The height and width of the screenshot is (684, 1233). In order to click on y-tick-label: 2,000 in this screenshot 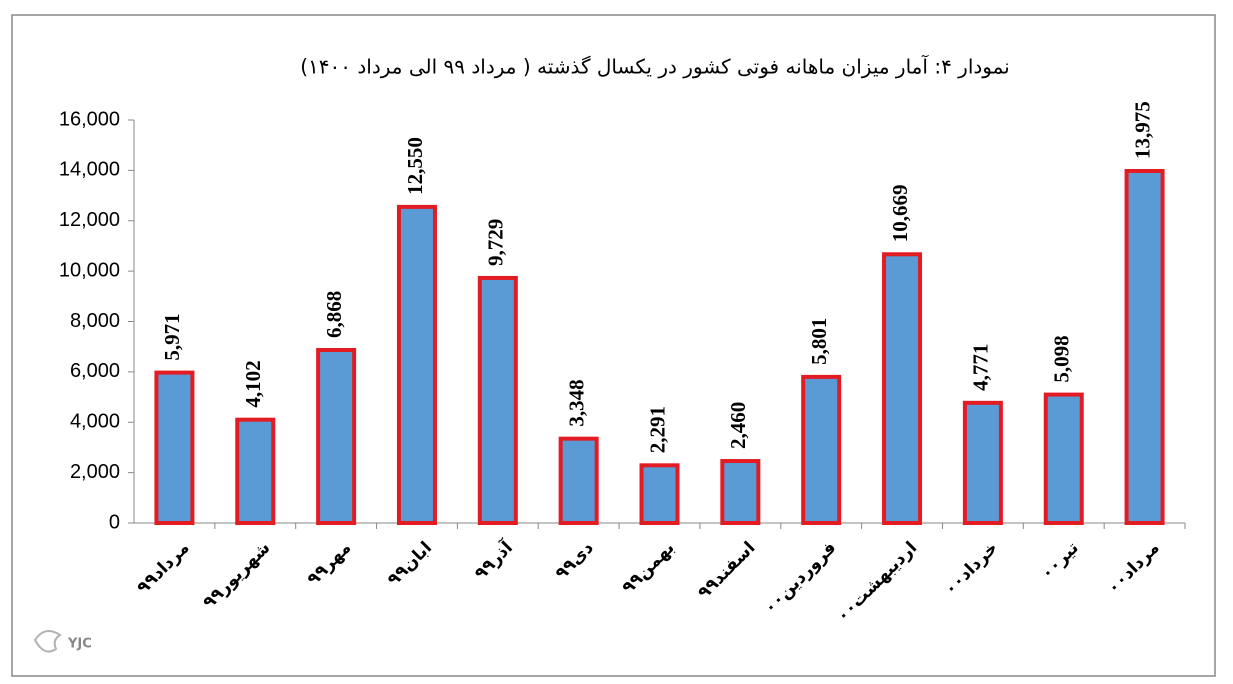, I will do `click(95, 472)`.